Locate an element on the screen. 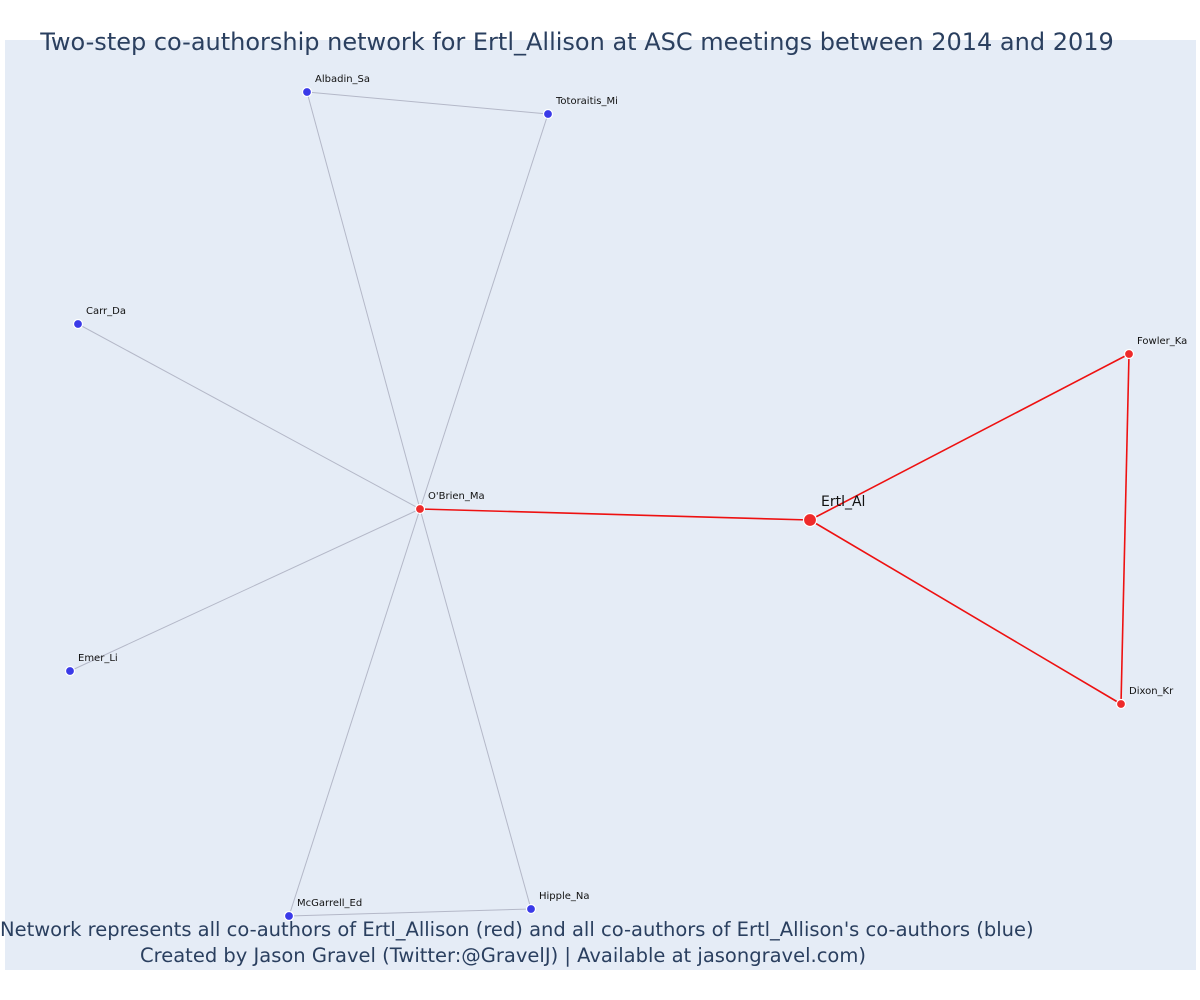 This screenshot has width=1200, height=1000. node-hipple-na is located at coordinates (531, 909).